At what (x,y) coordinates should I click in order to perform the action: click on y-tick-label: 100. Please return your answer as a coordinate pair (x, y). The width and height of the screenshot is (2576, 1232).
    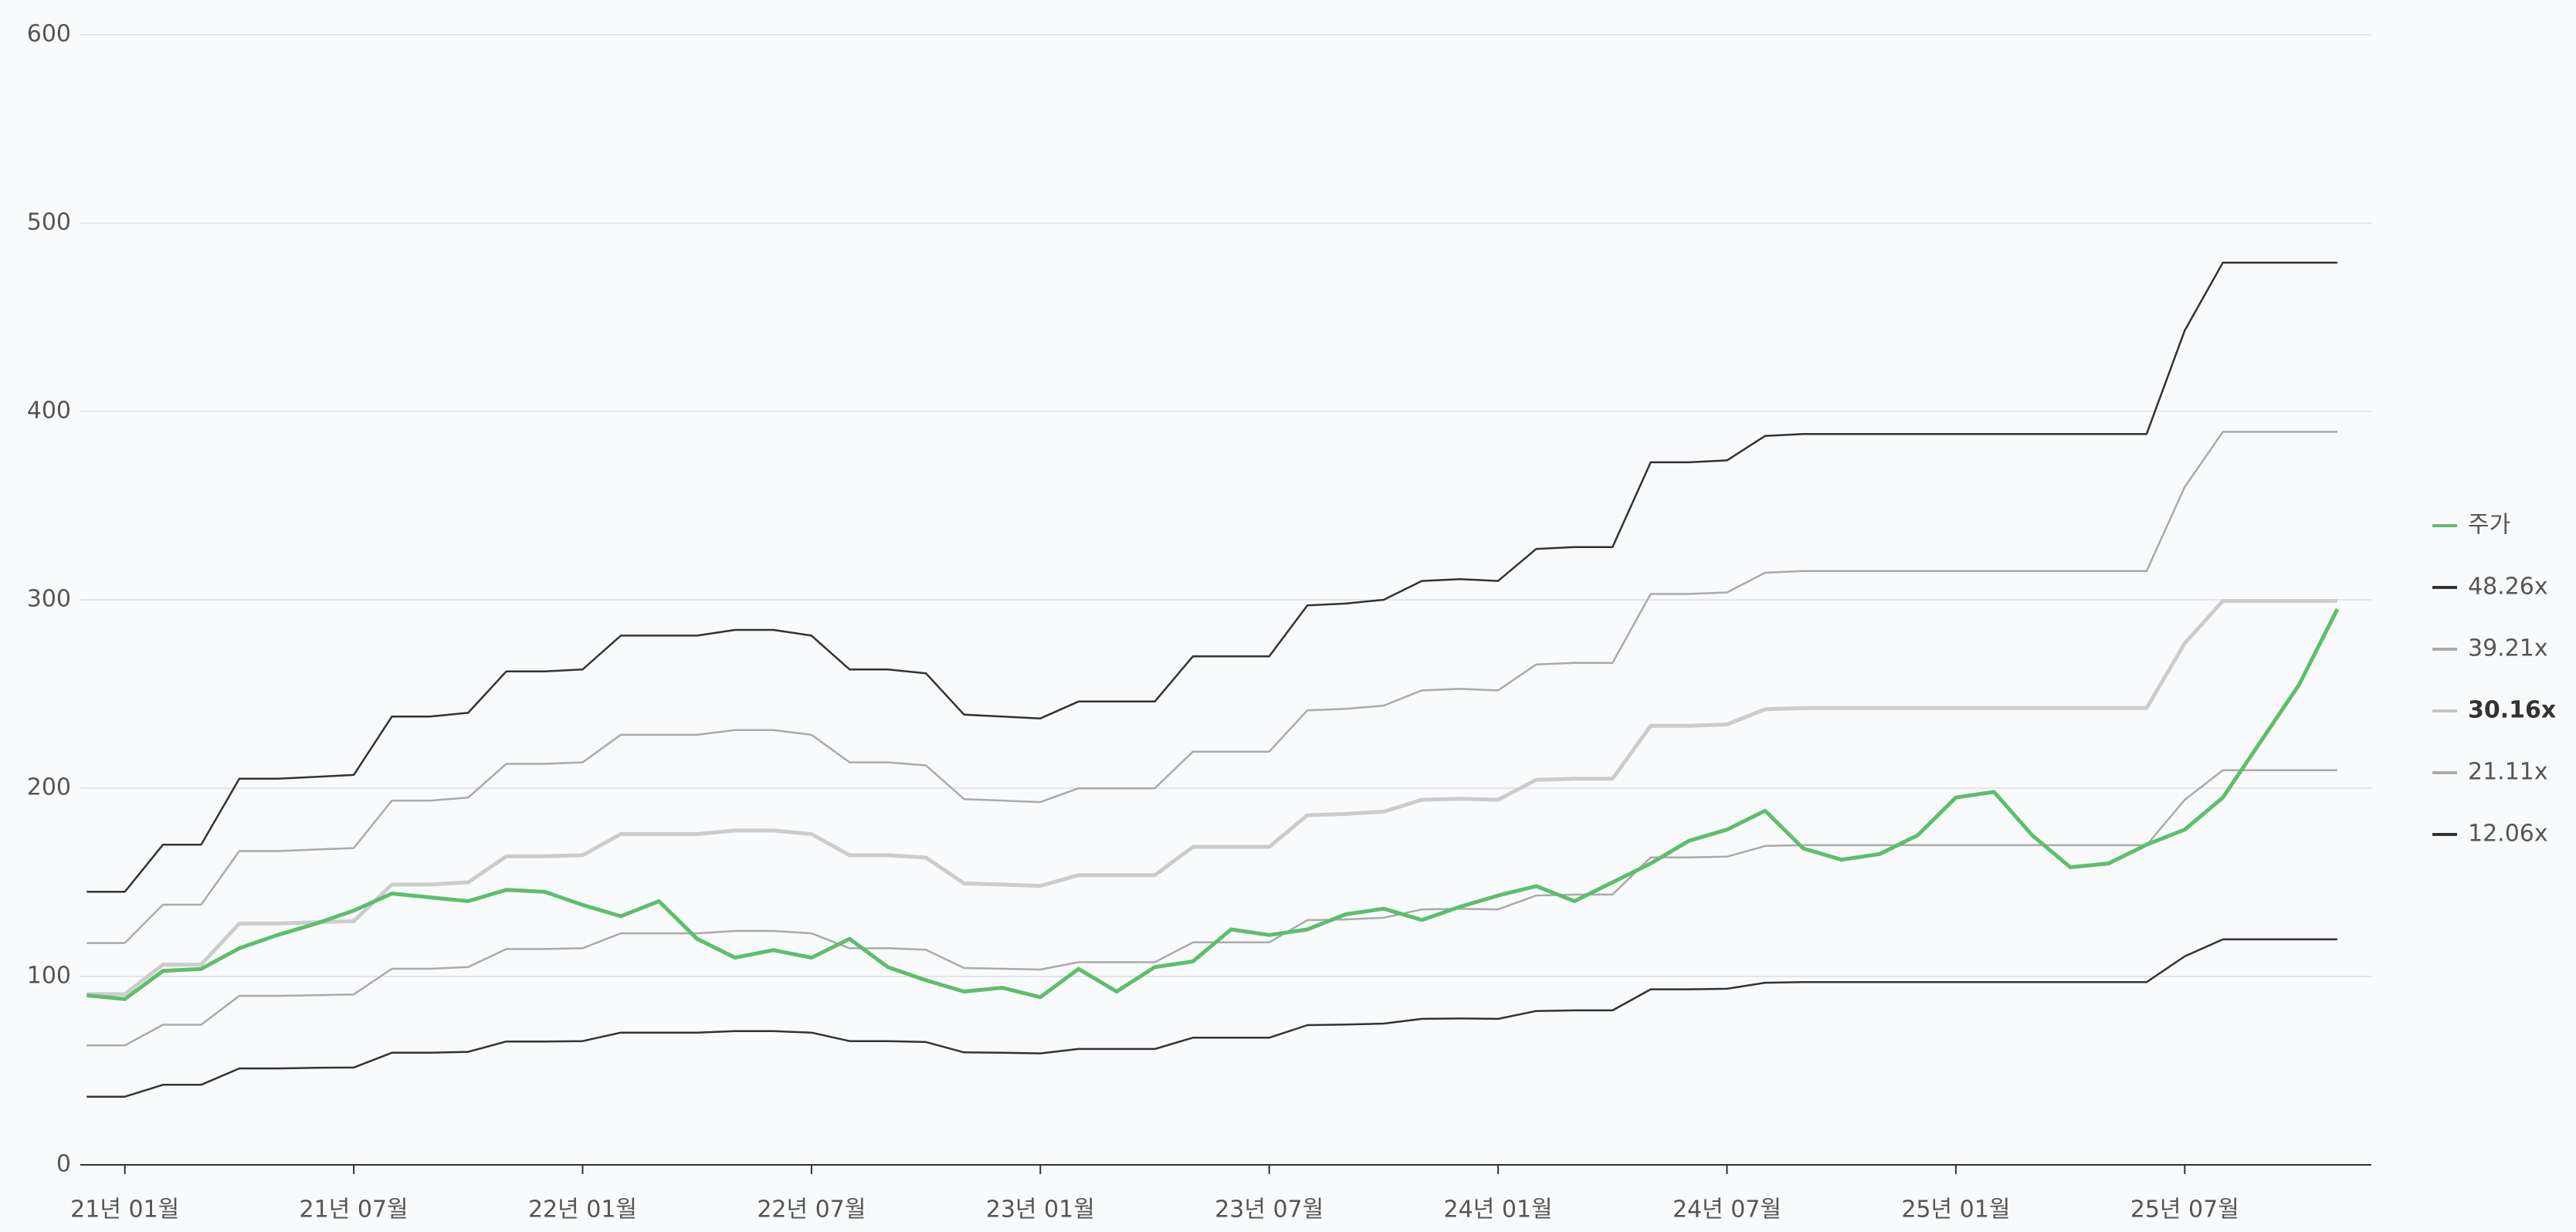
    Looking at the image, I should click on (49, 976).